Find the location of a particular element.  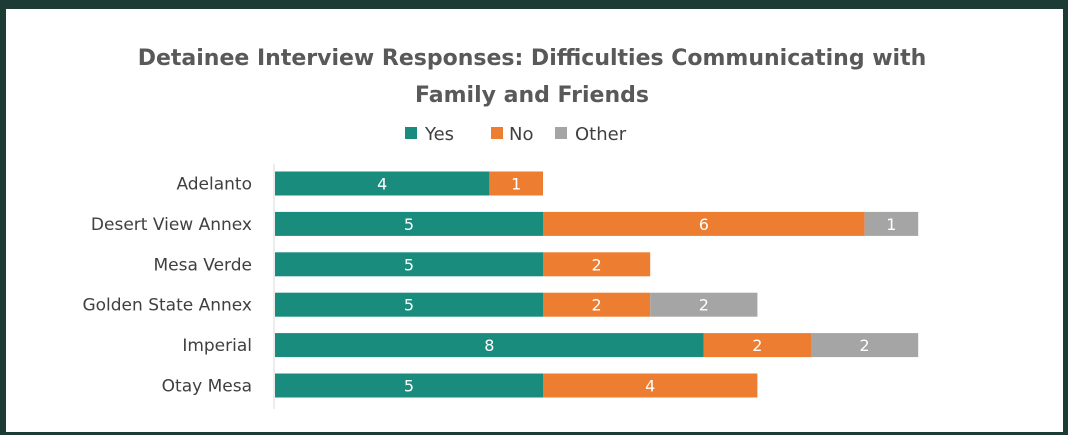

category-label-otay-mesa: Otay Mesa is located at coordinates (207, 387).